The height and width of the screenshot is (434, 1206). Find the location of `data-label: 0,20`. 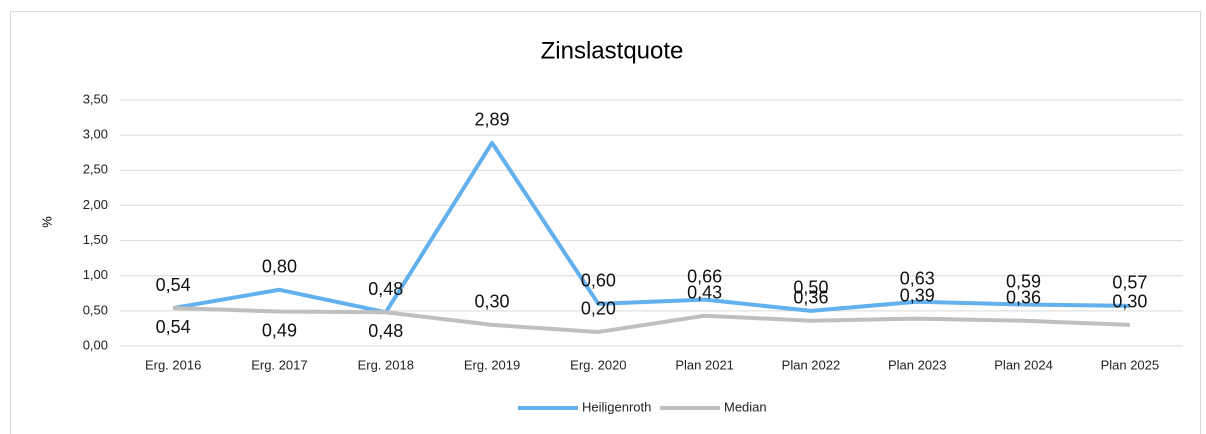

data-label: 0,20 is located at coordinates (598, 309).